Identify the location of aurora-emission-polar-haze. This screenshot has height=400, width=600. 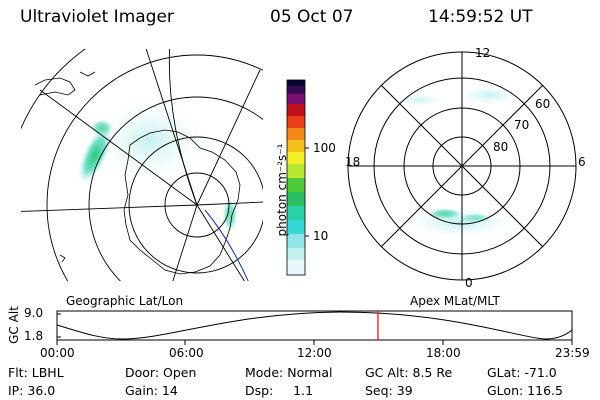
(460, 222).